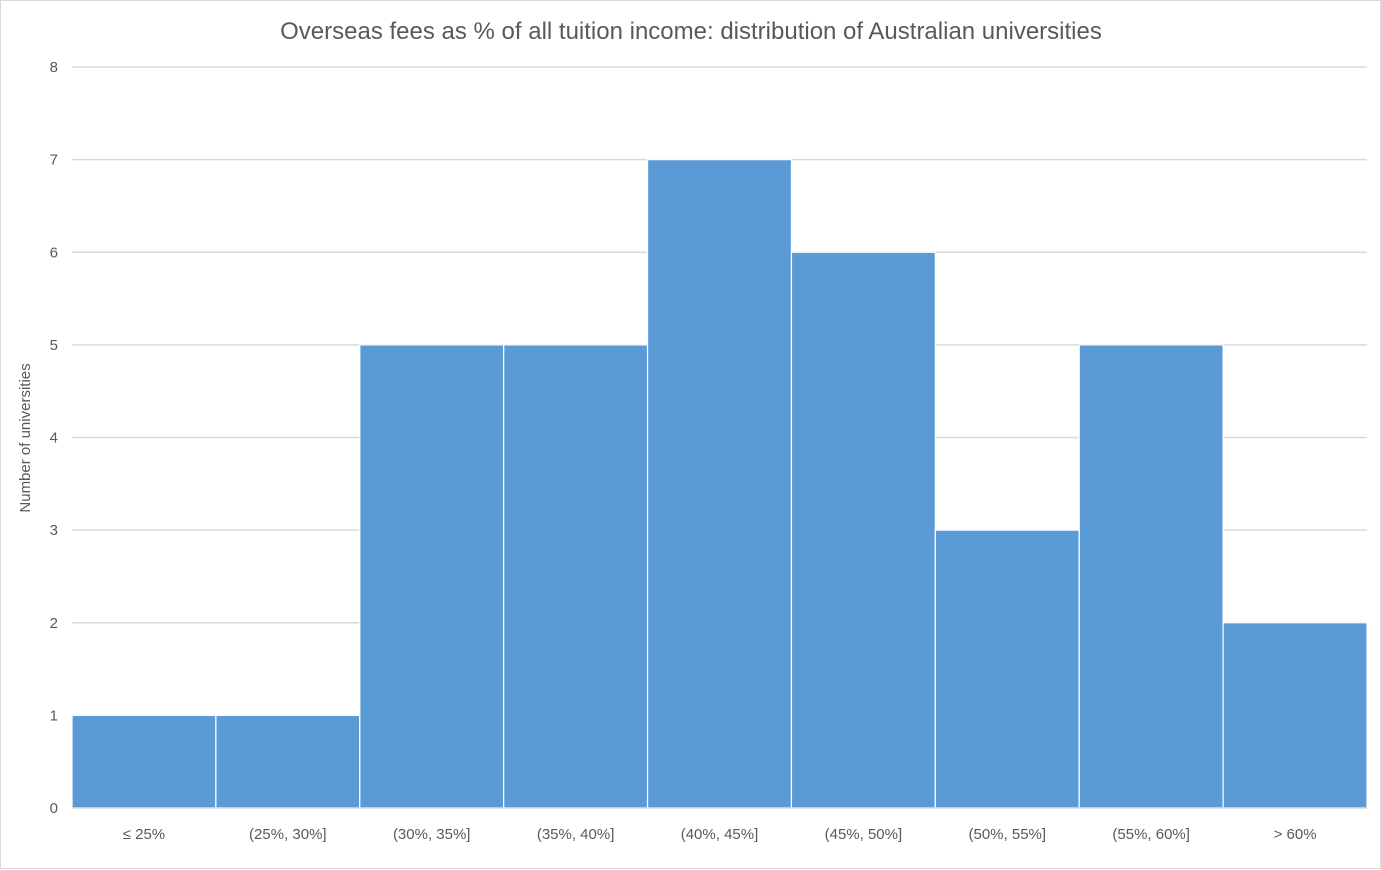  What do you see at coordinates (1295, 834) in the screenshot?
I see `x-tick-label: > 60%` at bounding box center [1295, 834].